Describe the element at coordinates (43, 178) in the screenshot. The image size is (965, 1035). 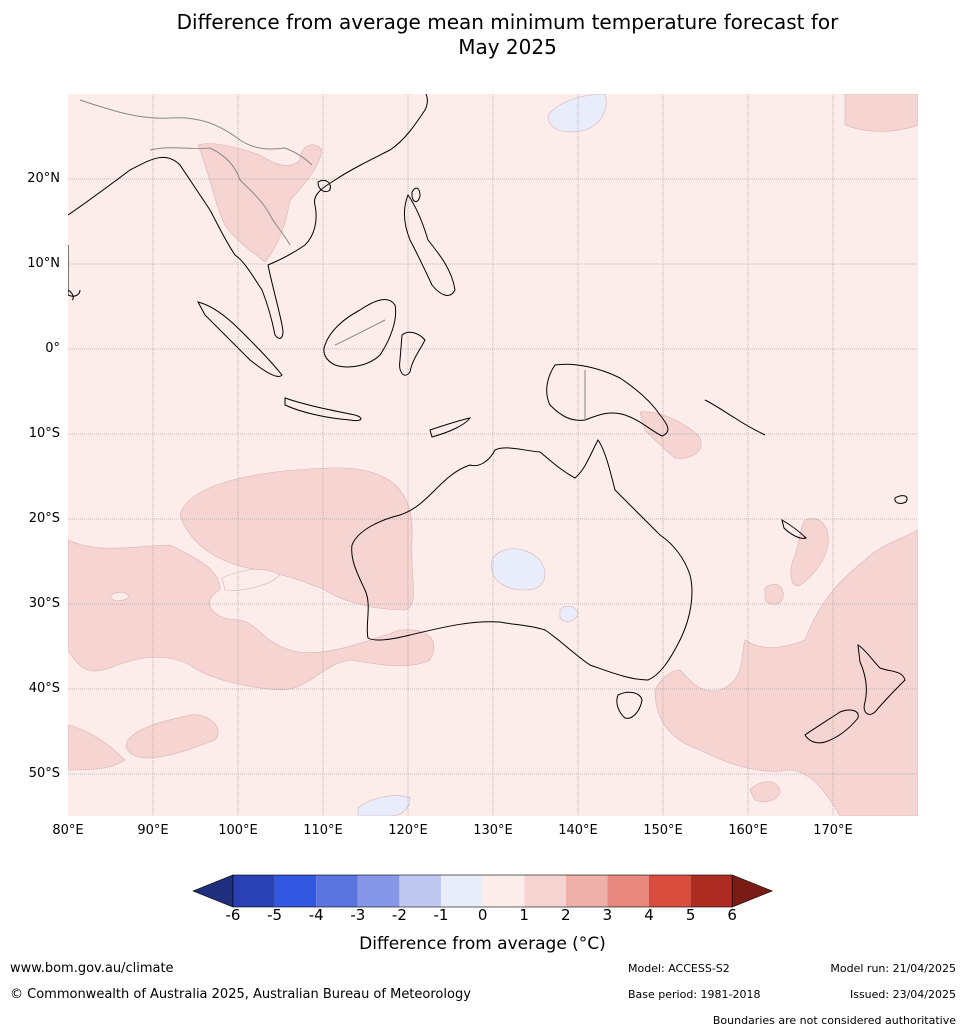
I see `lat-label: 20°N` at that location.